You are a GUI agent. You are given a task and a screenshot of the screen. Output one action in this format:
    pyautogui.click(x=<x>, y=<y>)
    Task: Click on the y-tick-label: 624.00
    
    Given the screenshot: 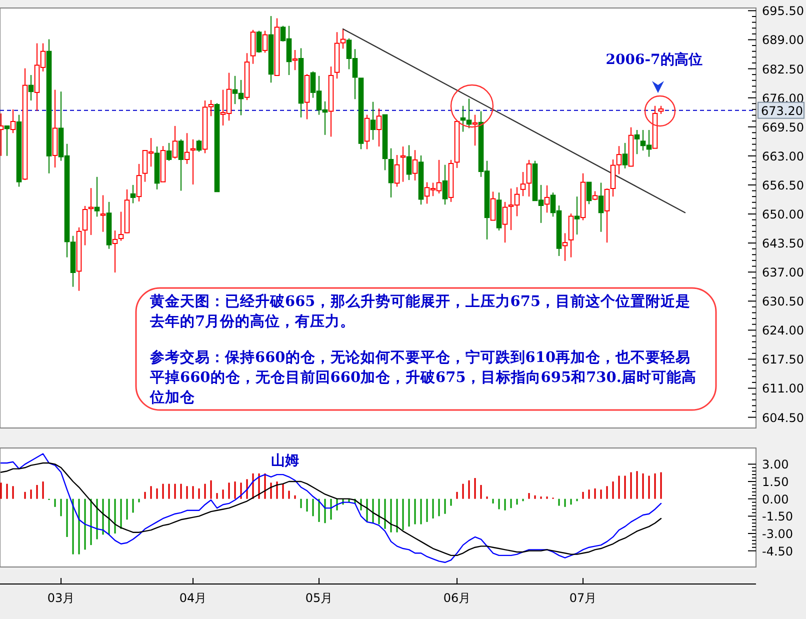 What is the action you would take?
    pyautogui.click(x=783, y=331)
    